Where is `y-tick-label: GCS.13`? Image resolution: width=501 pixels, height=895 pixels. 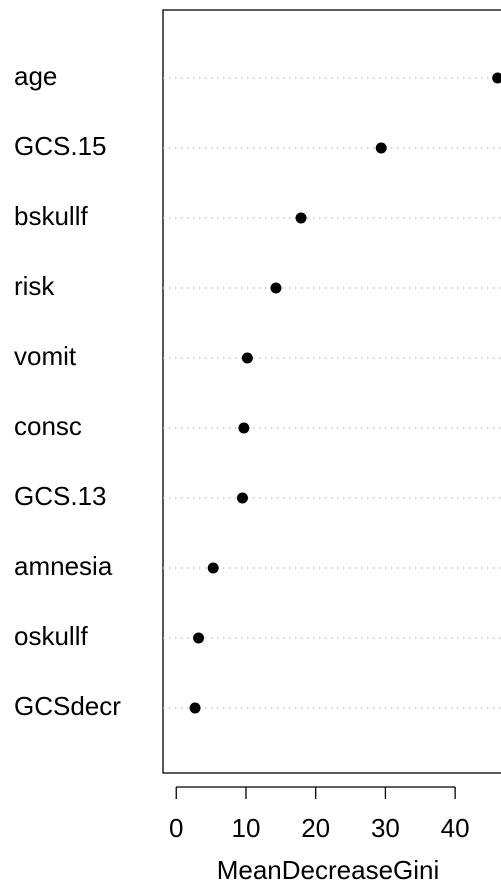 y-tick-label: GCS.13 is located at coordinates (60, 496).